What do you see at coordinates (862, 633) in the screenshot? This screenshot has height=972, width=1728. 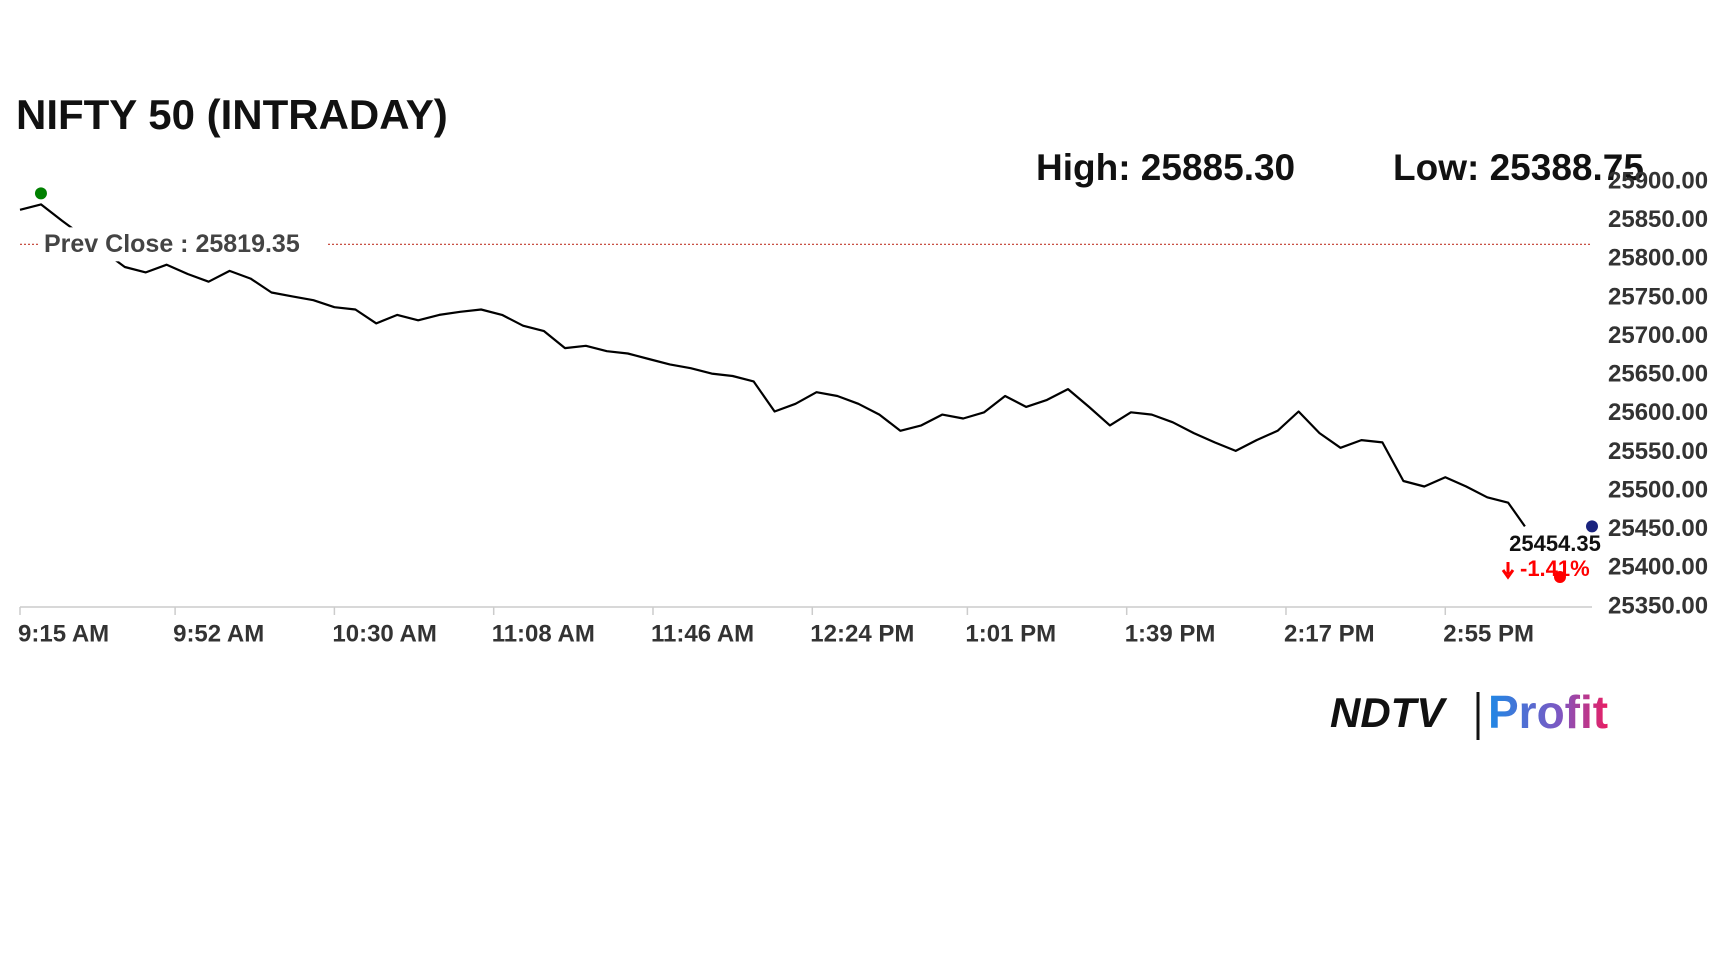 I see `x-tick-label: 12:24 PM` at bounding box center [862, 633].